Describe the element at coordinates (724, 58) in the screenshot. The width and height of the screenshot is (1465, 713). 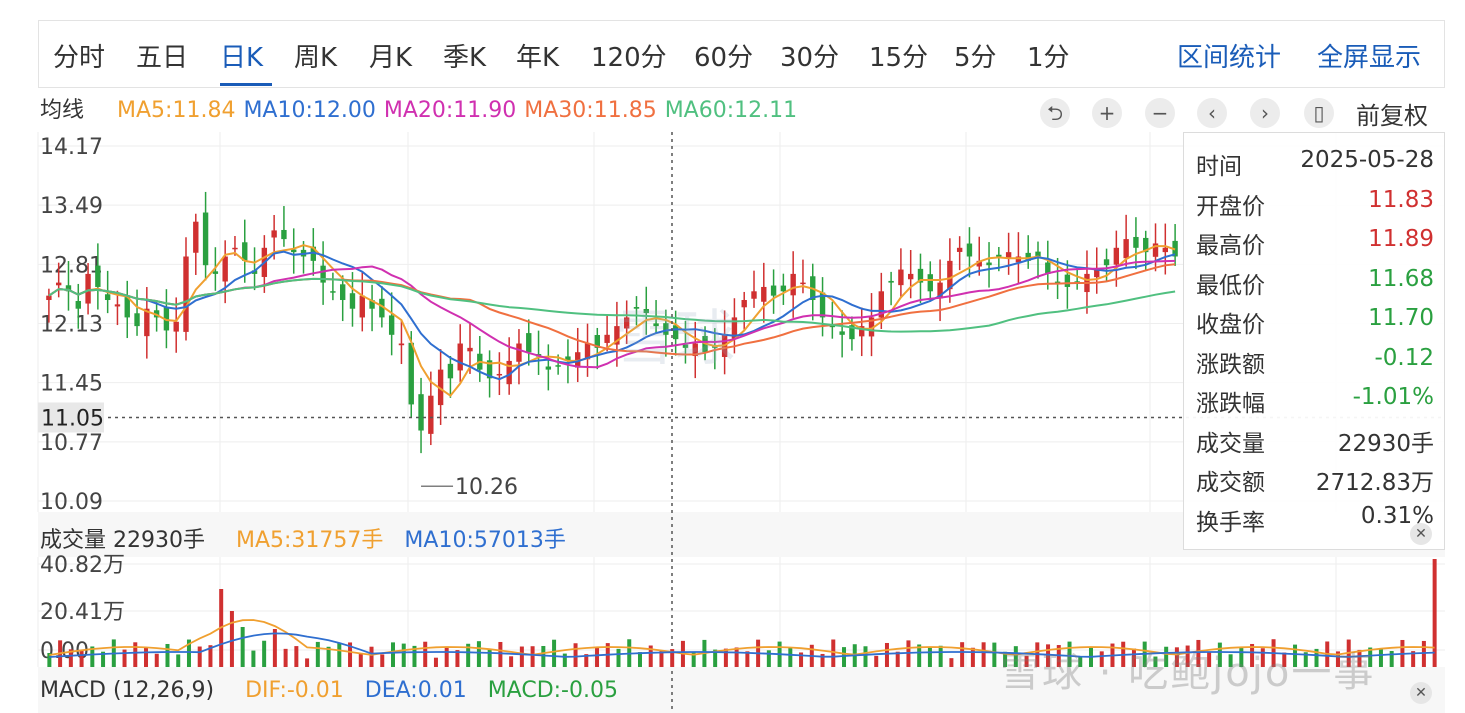
I see `tab-8: 60分` at that location.